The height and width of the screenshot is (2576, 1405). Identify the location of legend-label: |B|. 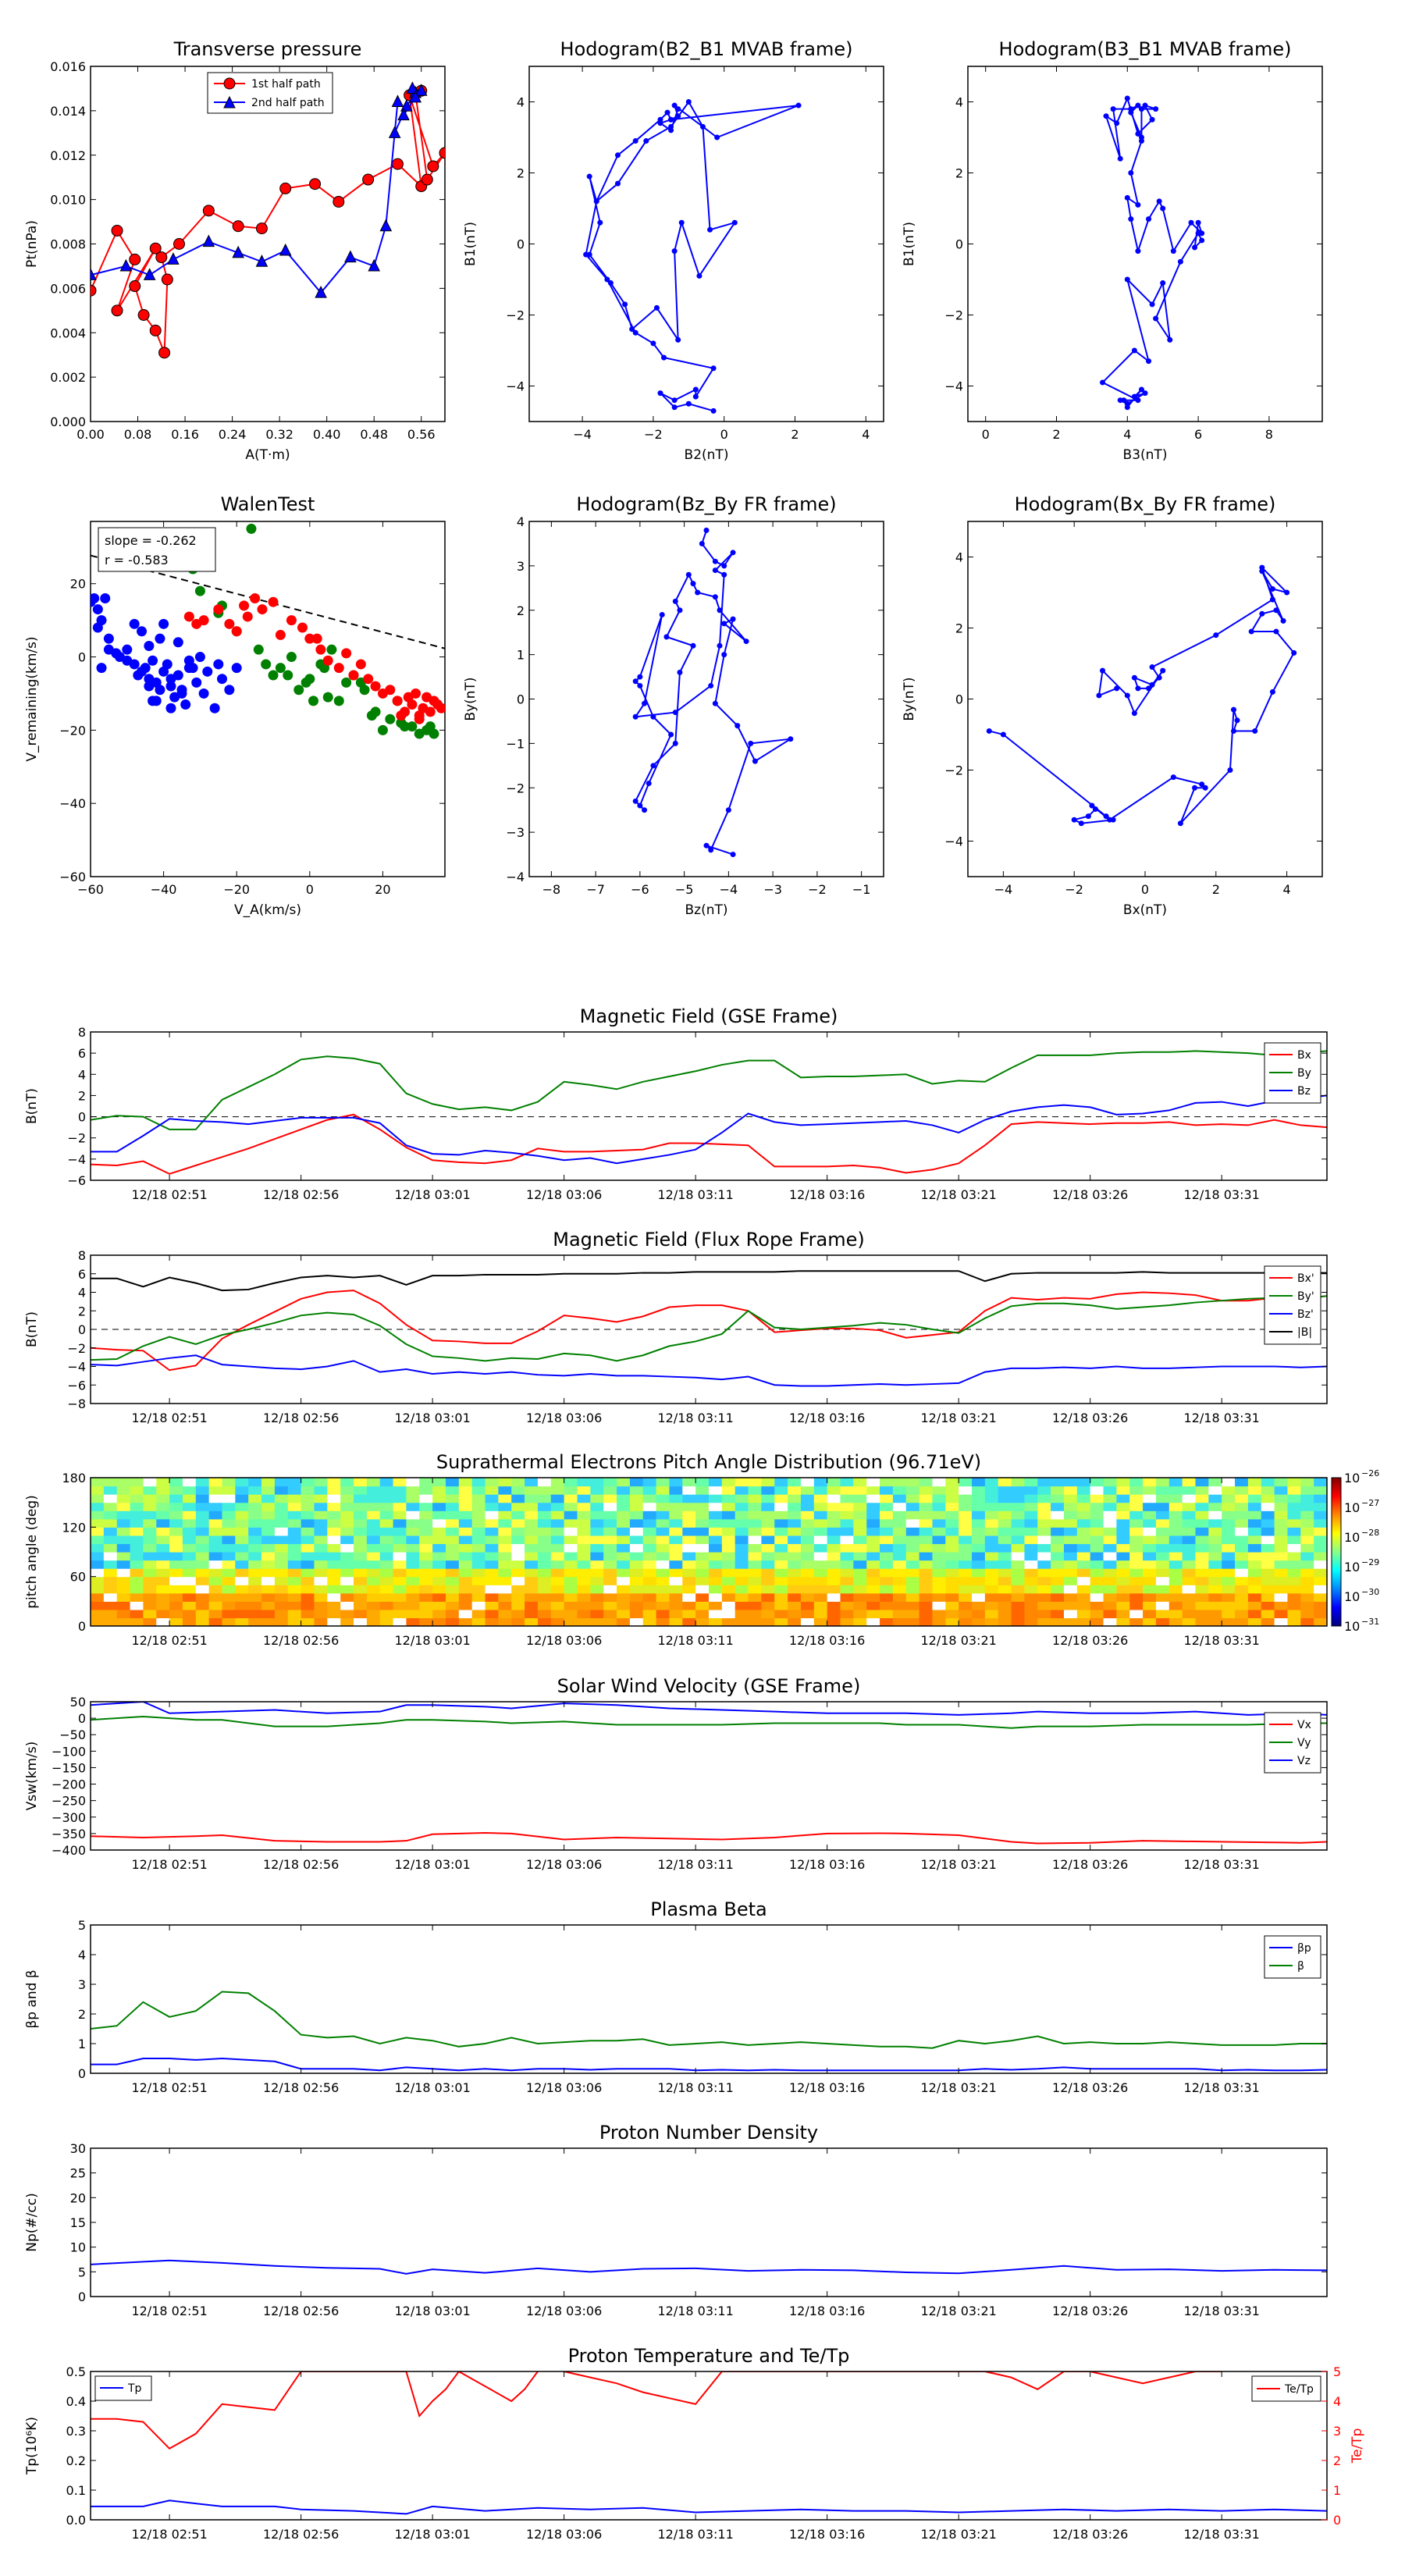
(1304, 1332).